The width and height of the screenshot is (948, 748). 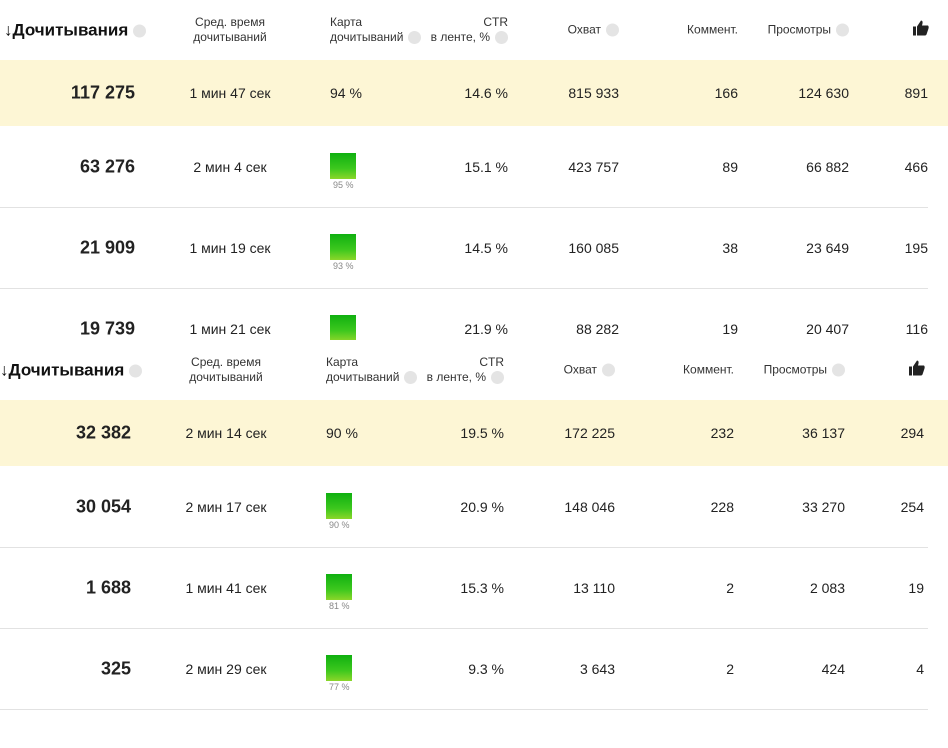 What do you see at coordinates (346, 93) in the screenshot?
I see `table-cell: 94 %` at bounding box center [346, 93].